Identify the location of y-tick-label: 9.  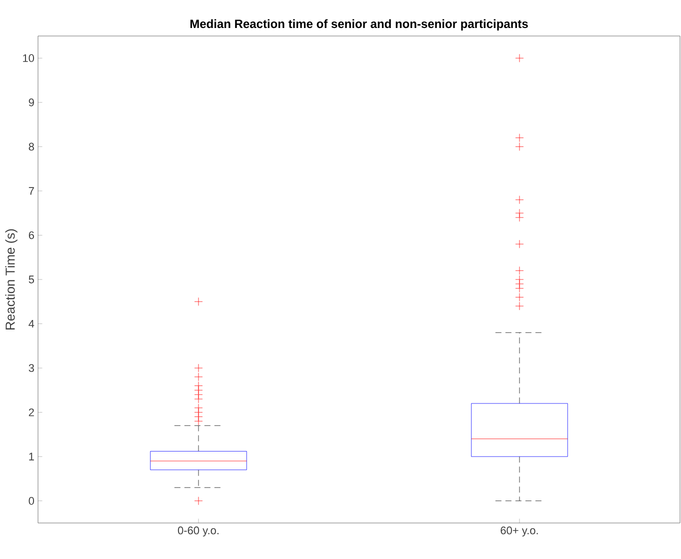
(31, 102).